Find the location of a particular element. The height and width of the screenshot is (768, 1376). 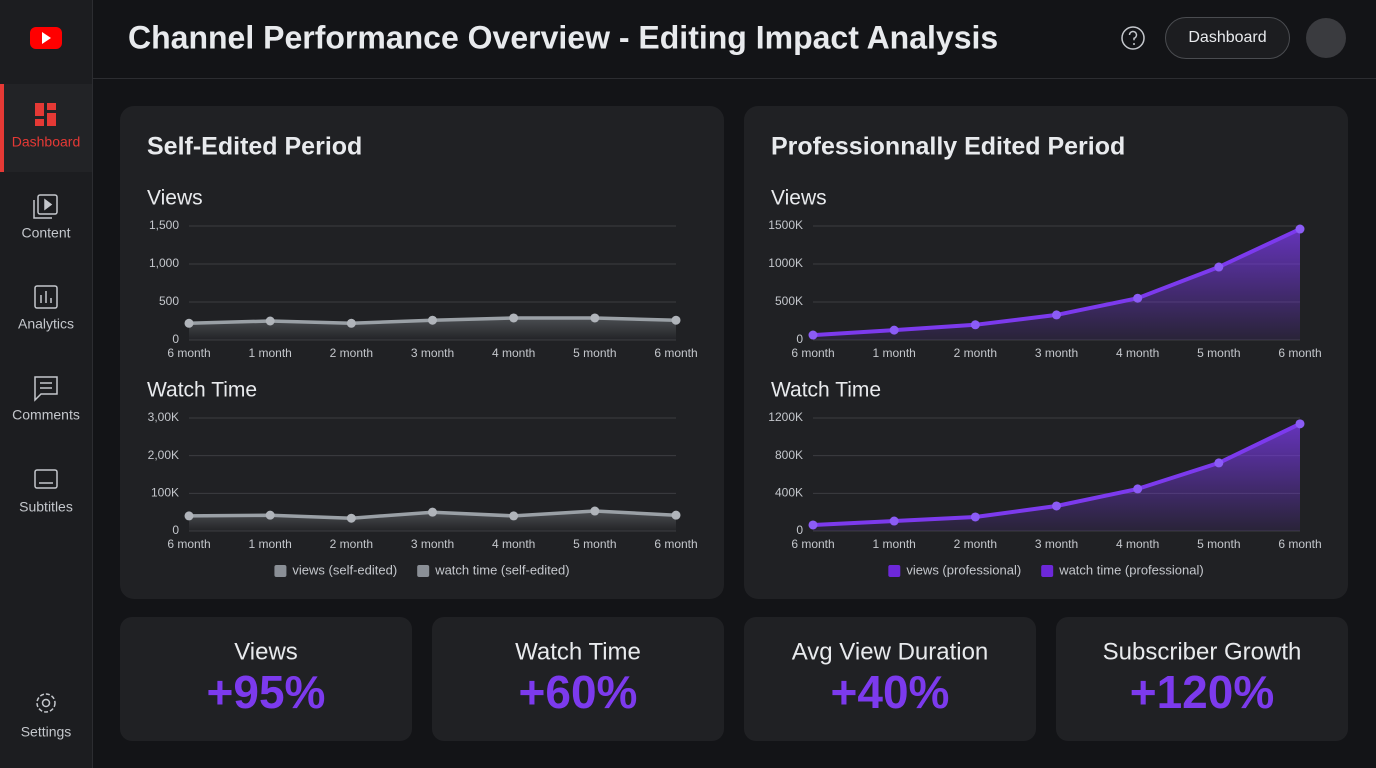

legend-item: watch time (self-edited) is located at coordinates (493, 569).